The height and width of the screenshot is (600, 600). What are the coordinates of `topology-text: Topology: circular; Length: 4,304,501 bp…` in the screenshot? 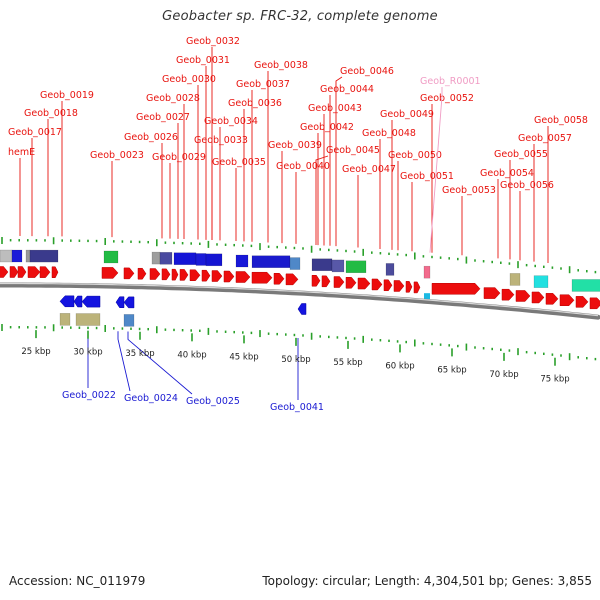 It's located at (427, 581).